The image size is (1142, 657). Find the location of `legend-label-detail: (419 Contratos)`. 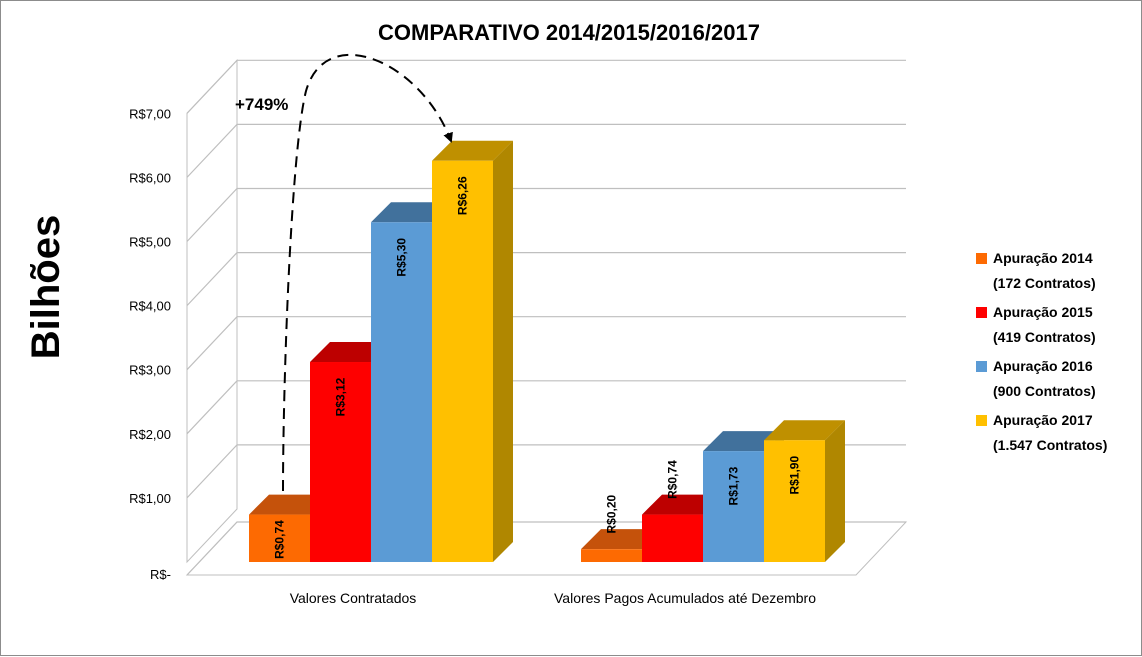

legend-label-detail: (419 Contratos) is located at coordinates (1044, 337).